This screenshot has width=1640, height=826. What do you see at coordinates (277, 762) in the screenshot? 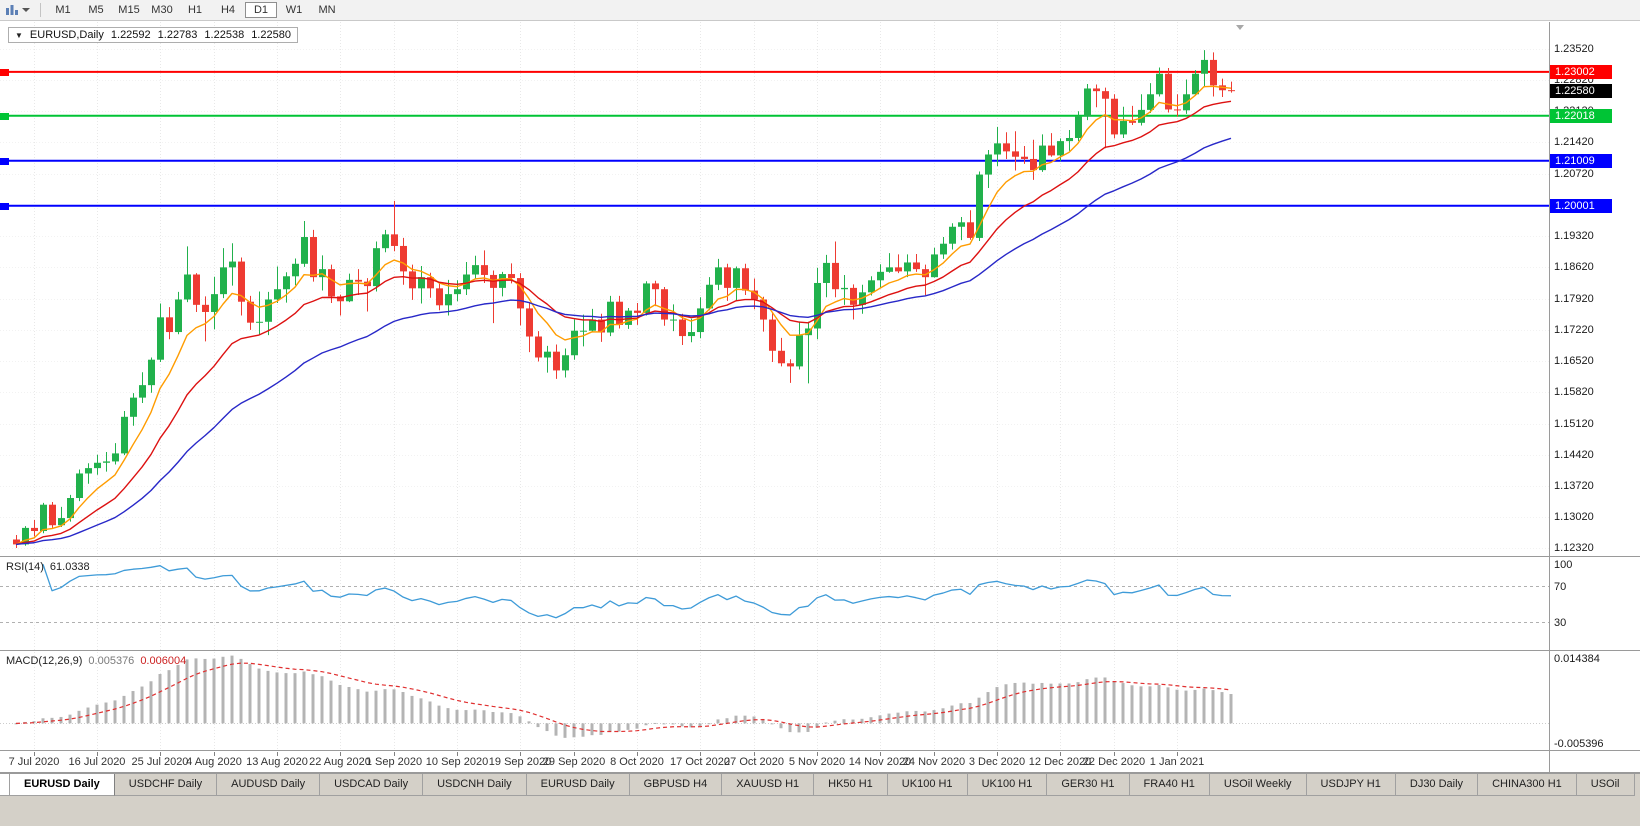
I see `date-label: 13 Aug 2020` at bounding box center [277, 762].